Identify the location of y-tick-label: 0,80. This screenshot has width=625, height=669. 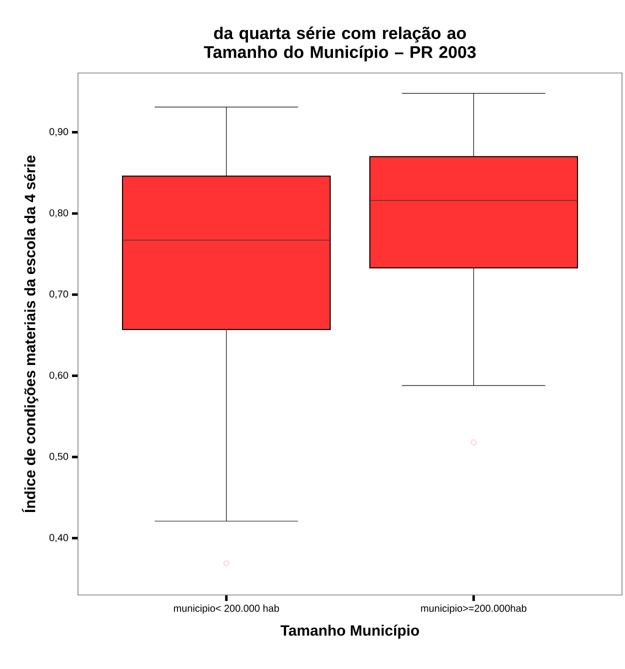
(58, 213).